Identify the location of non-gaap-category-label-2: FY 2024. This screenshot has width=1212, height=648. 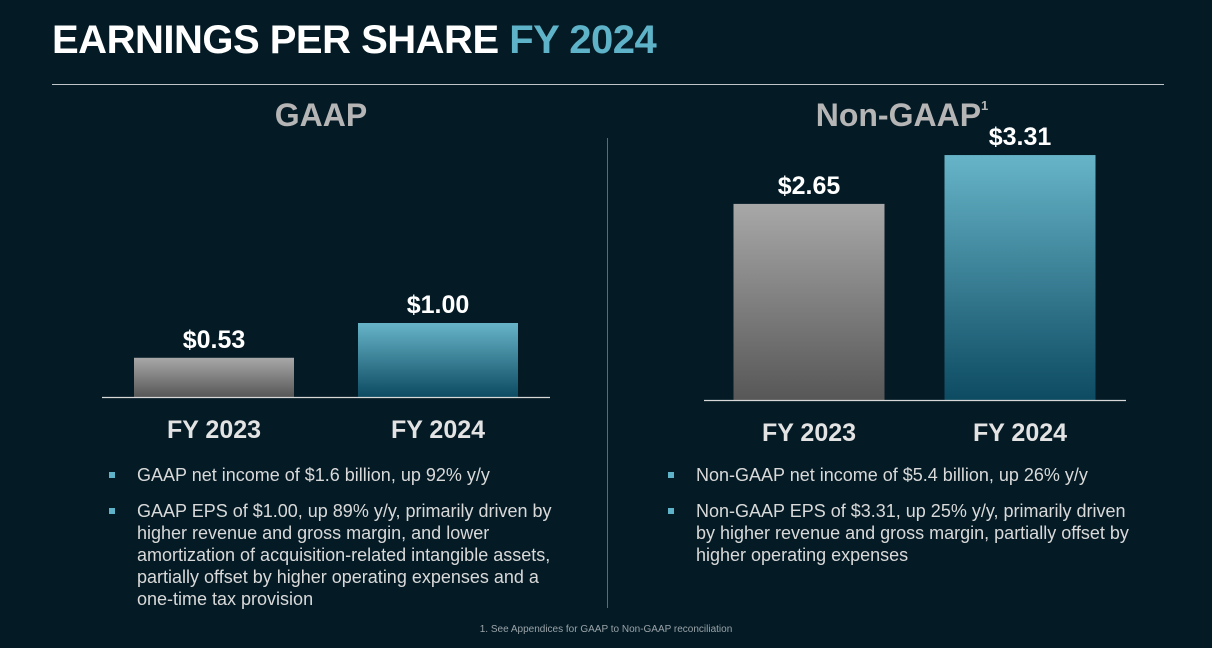
(1020, 433).